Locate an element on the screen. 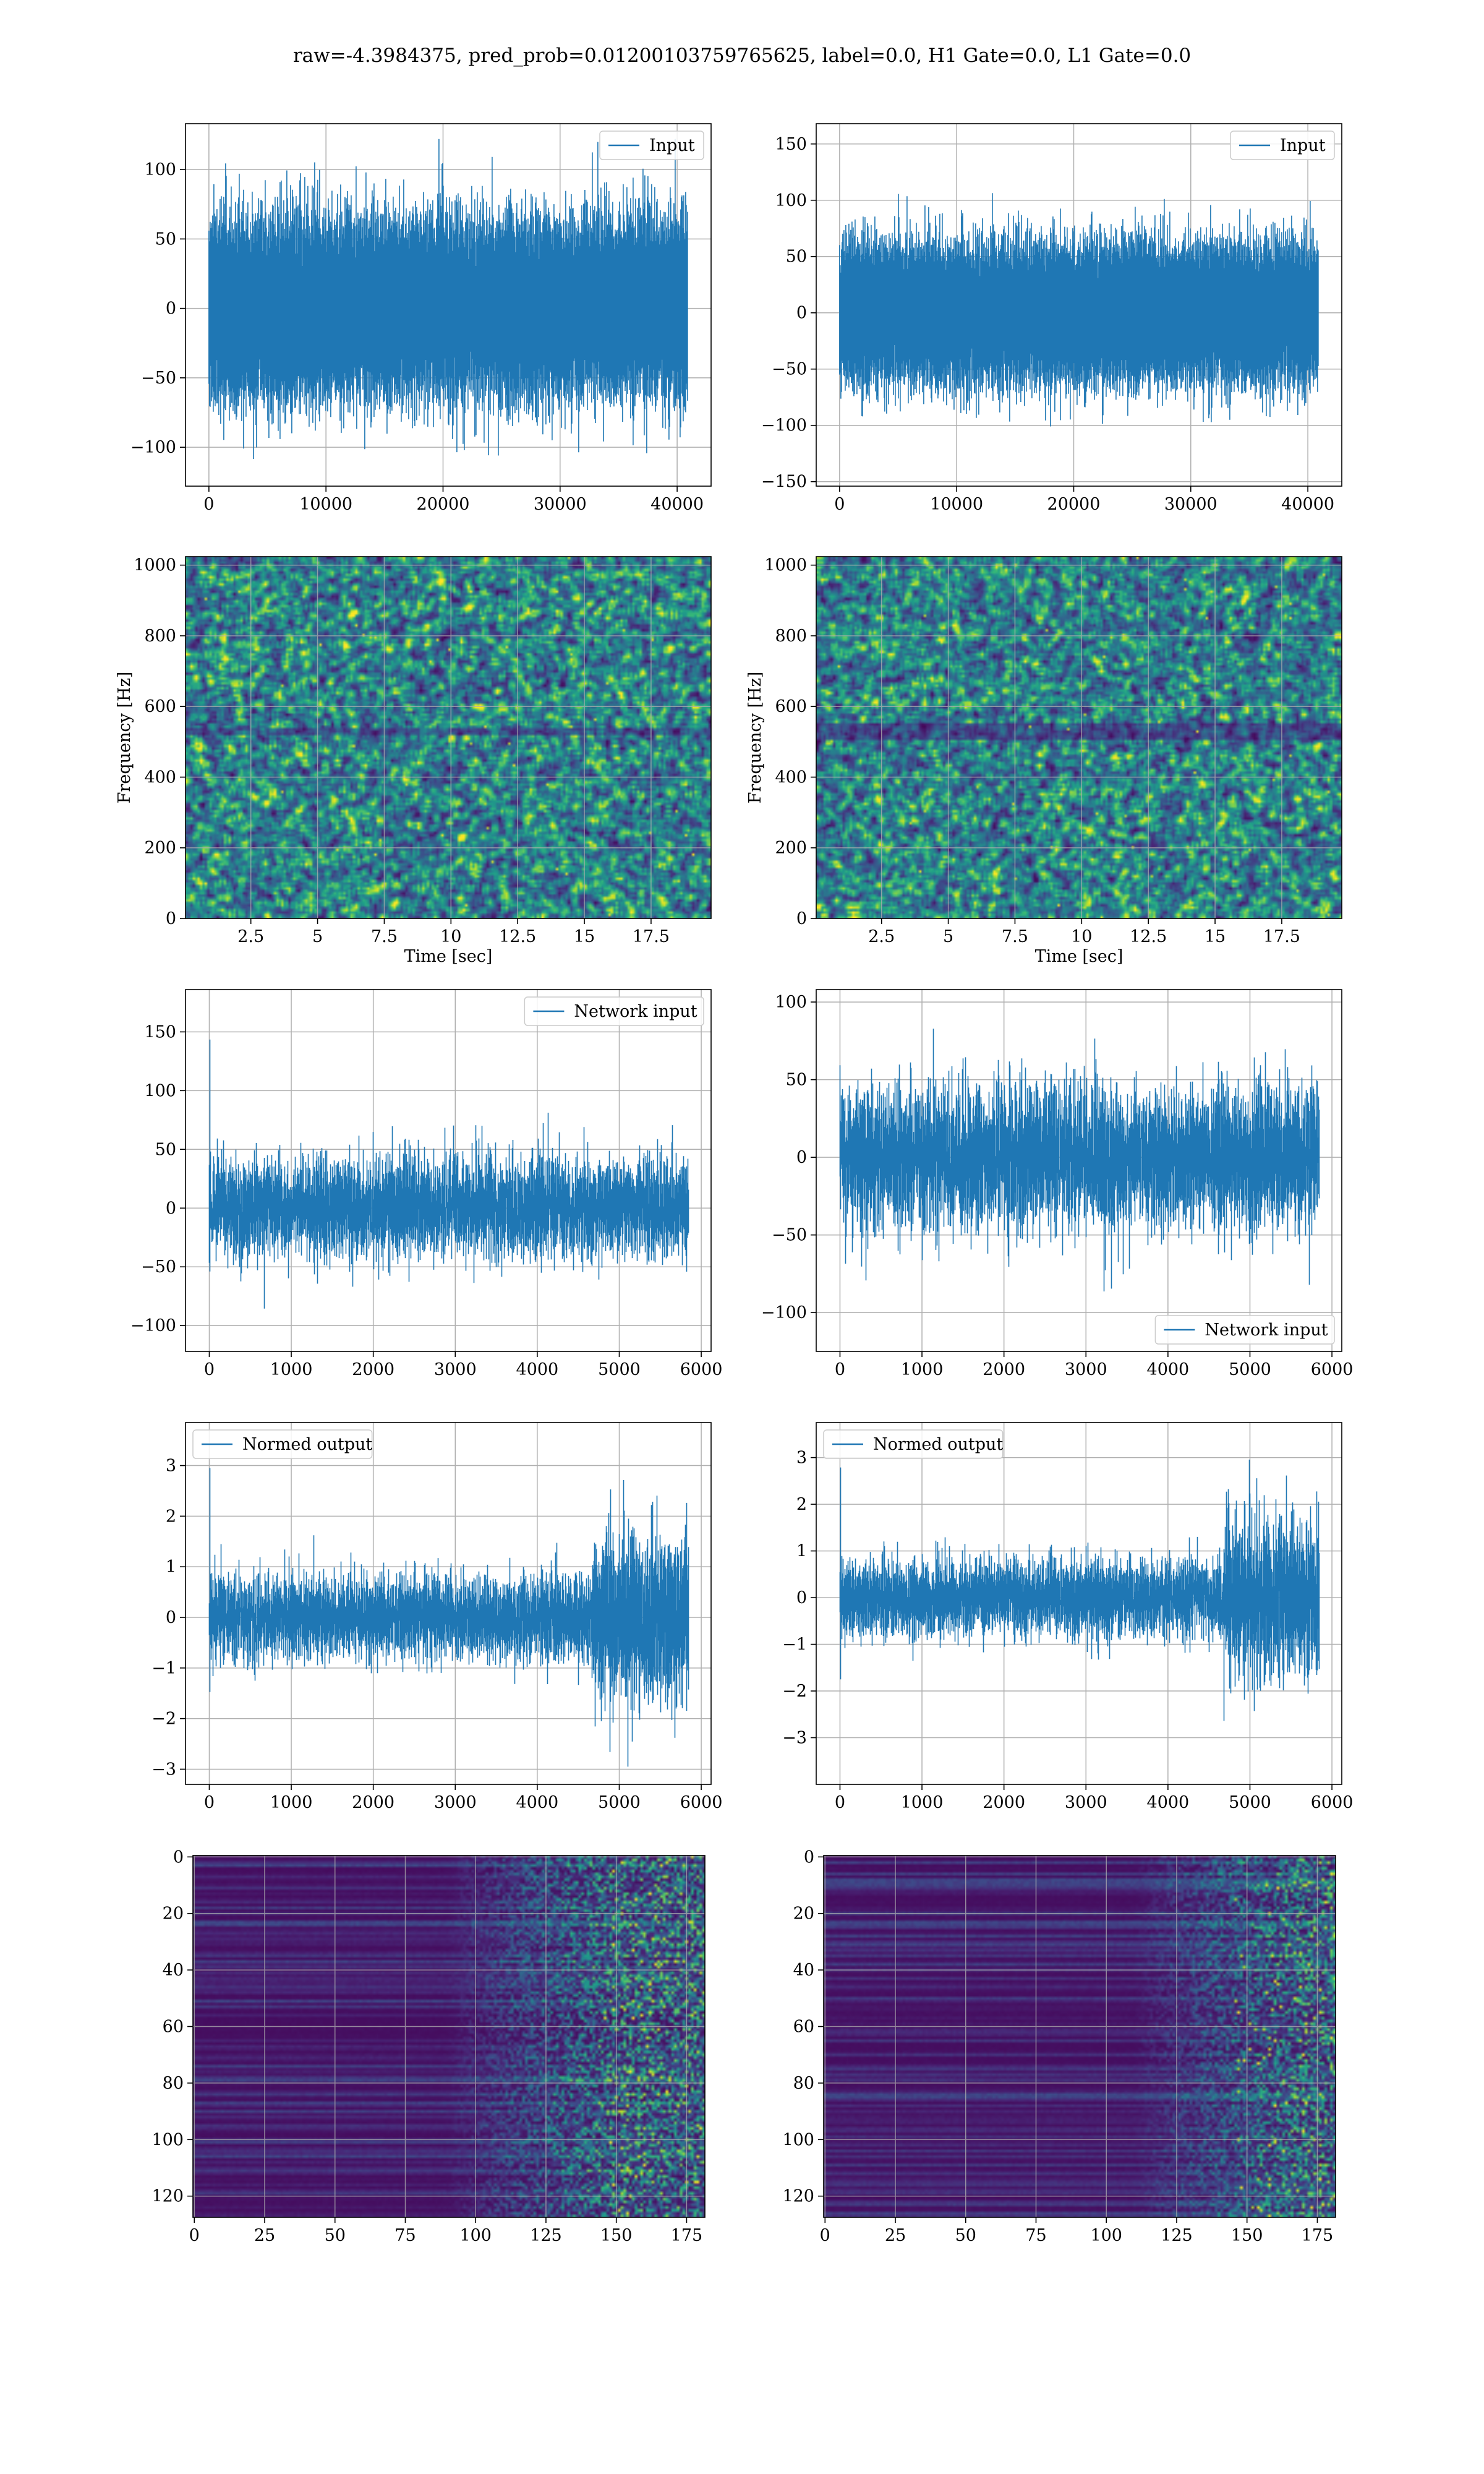  x-tick-label: 10000 is located at coordinates (325, 504).